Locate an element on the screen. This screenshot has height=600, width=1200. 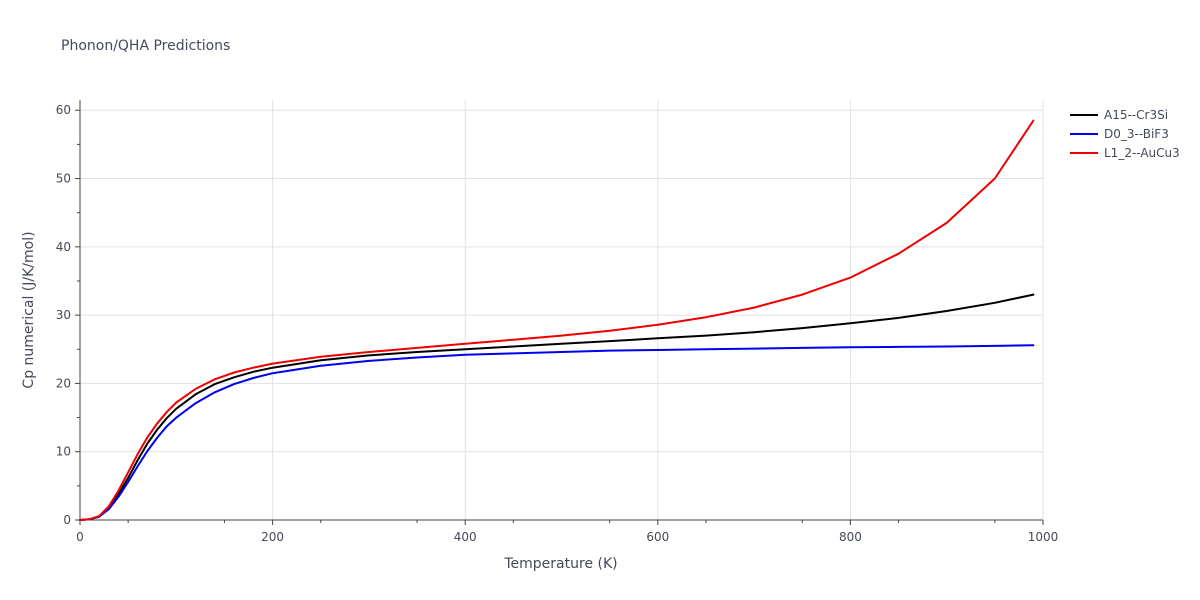
legend: A15--Cr3Si D0_3--BiF3 L1_2--AuCu3 is located at coordinates (1125, 134).